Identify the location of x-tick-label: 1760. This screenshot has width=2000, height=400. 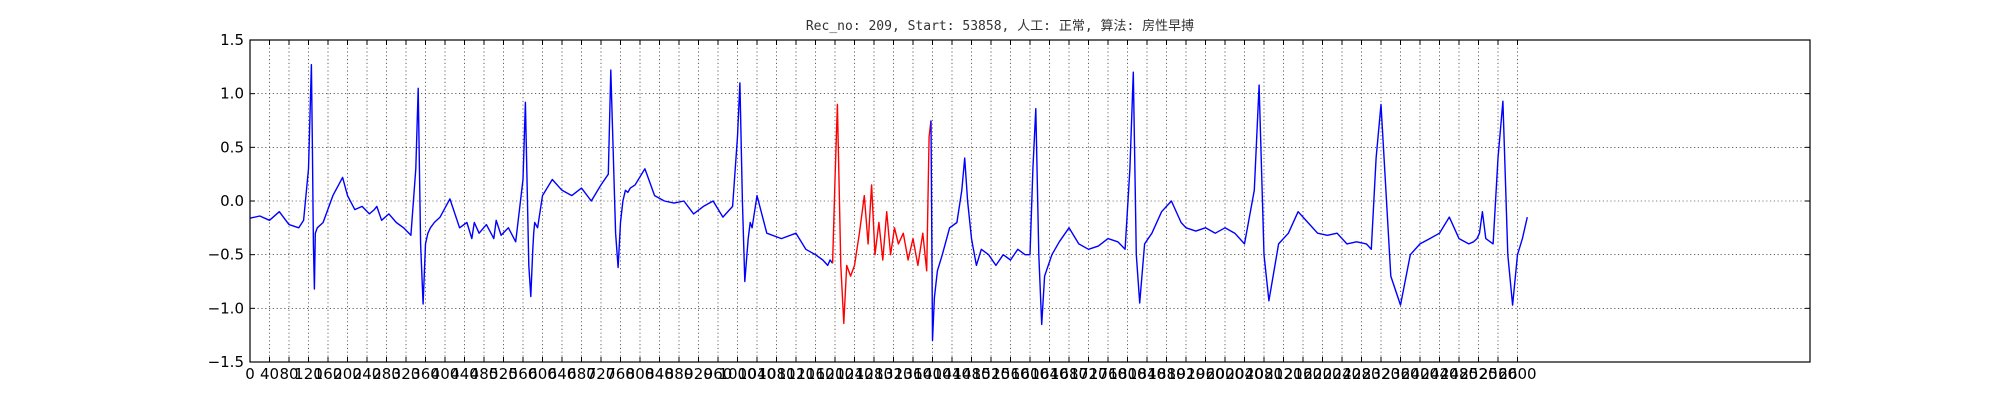
(1108, 374).